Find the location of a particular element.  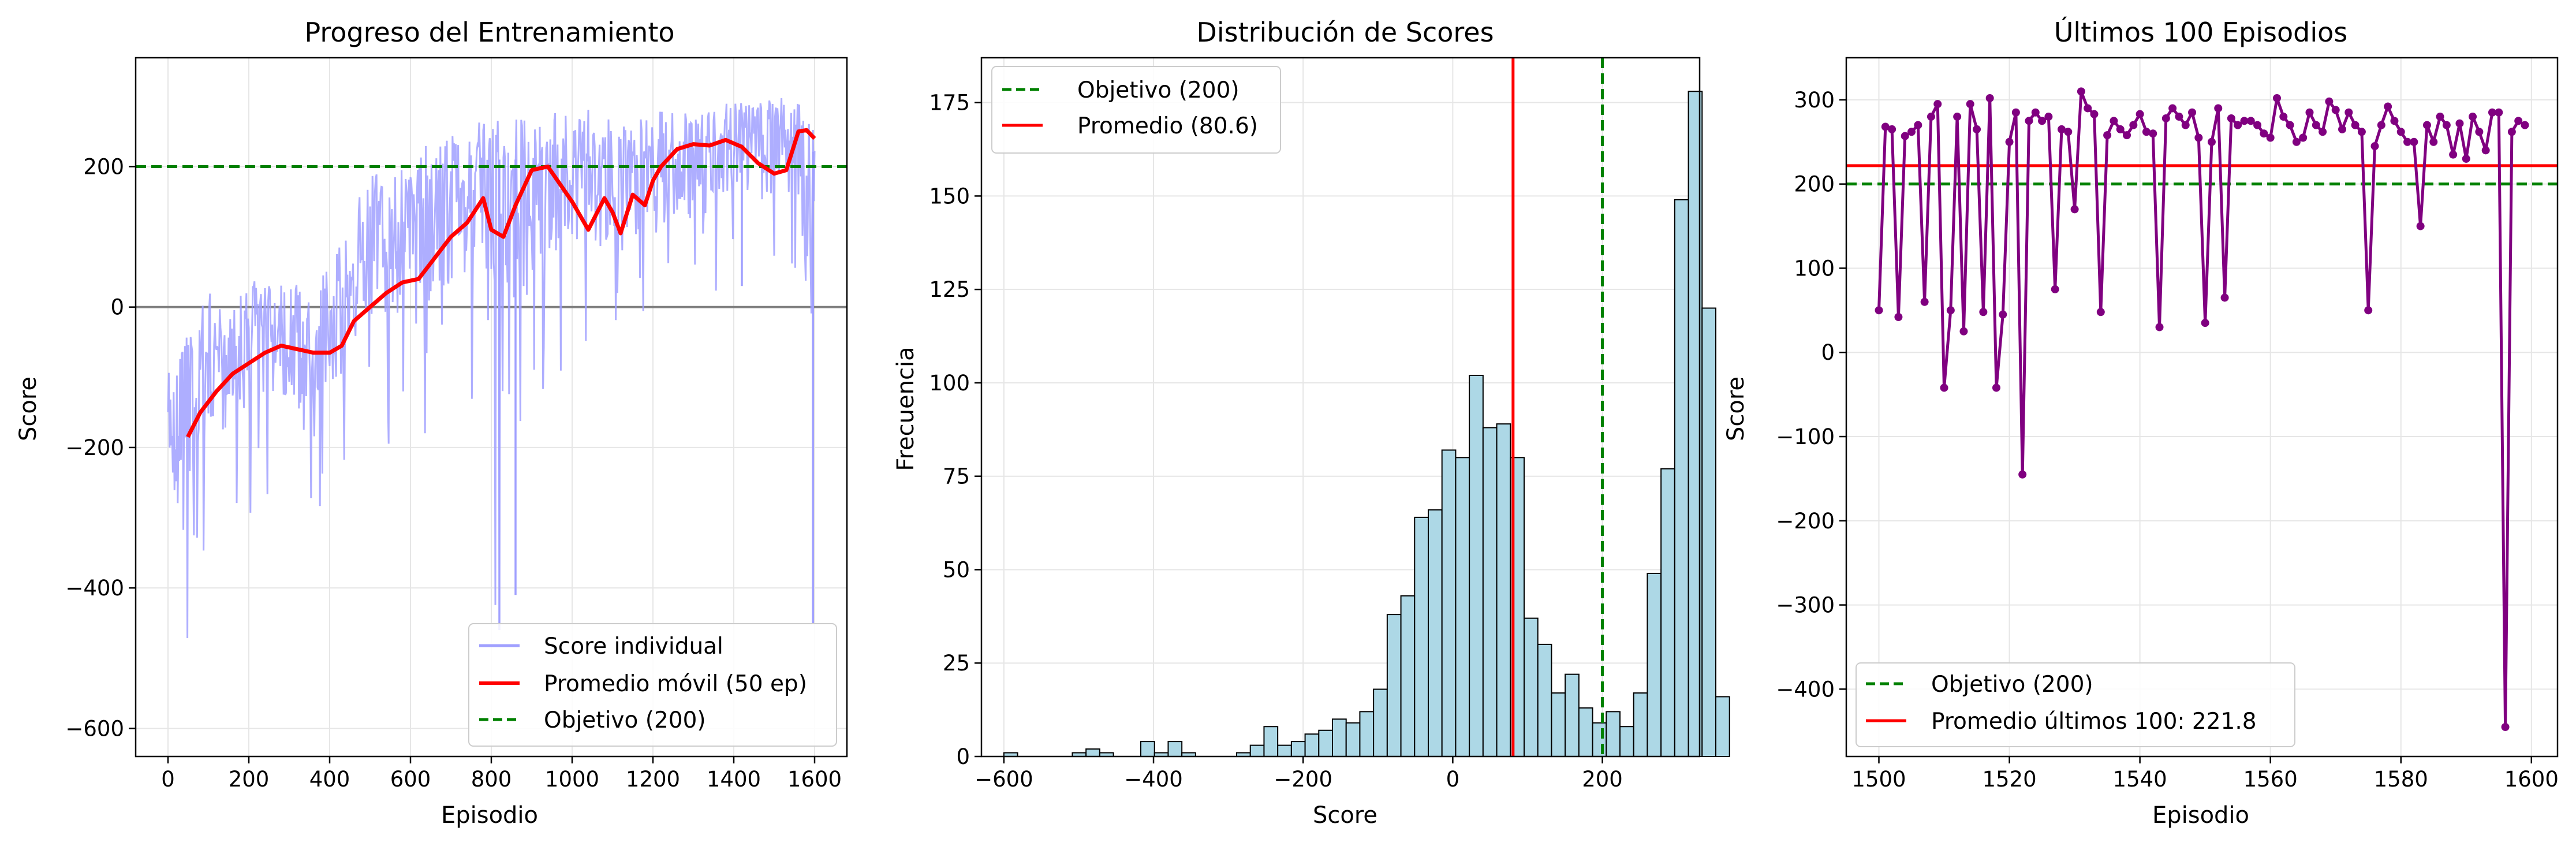

y-axis-label: Frecuencia is located at coordinates (906, 408).